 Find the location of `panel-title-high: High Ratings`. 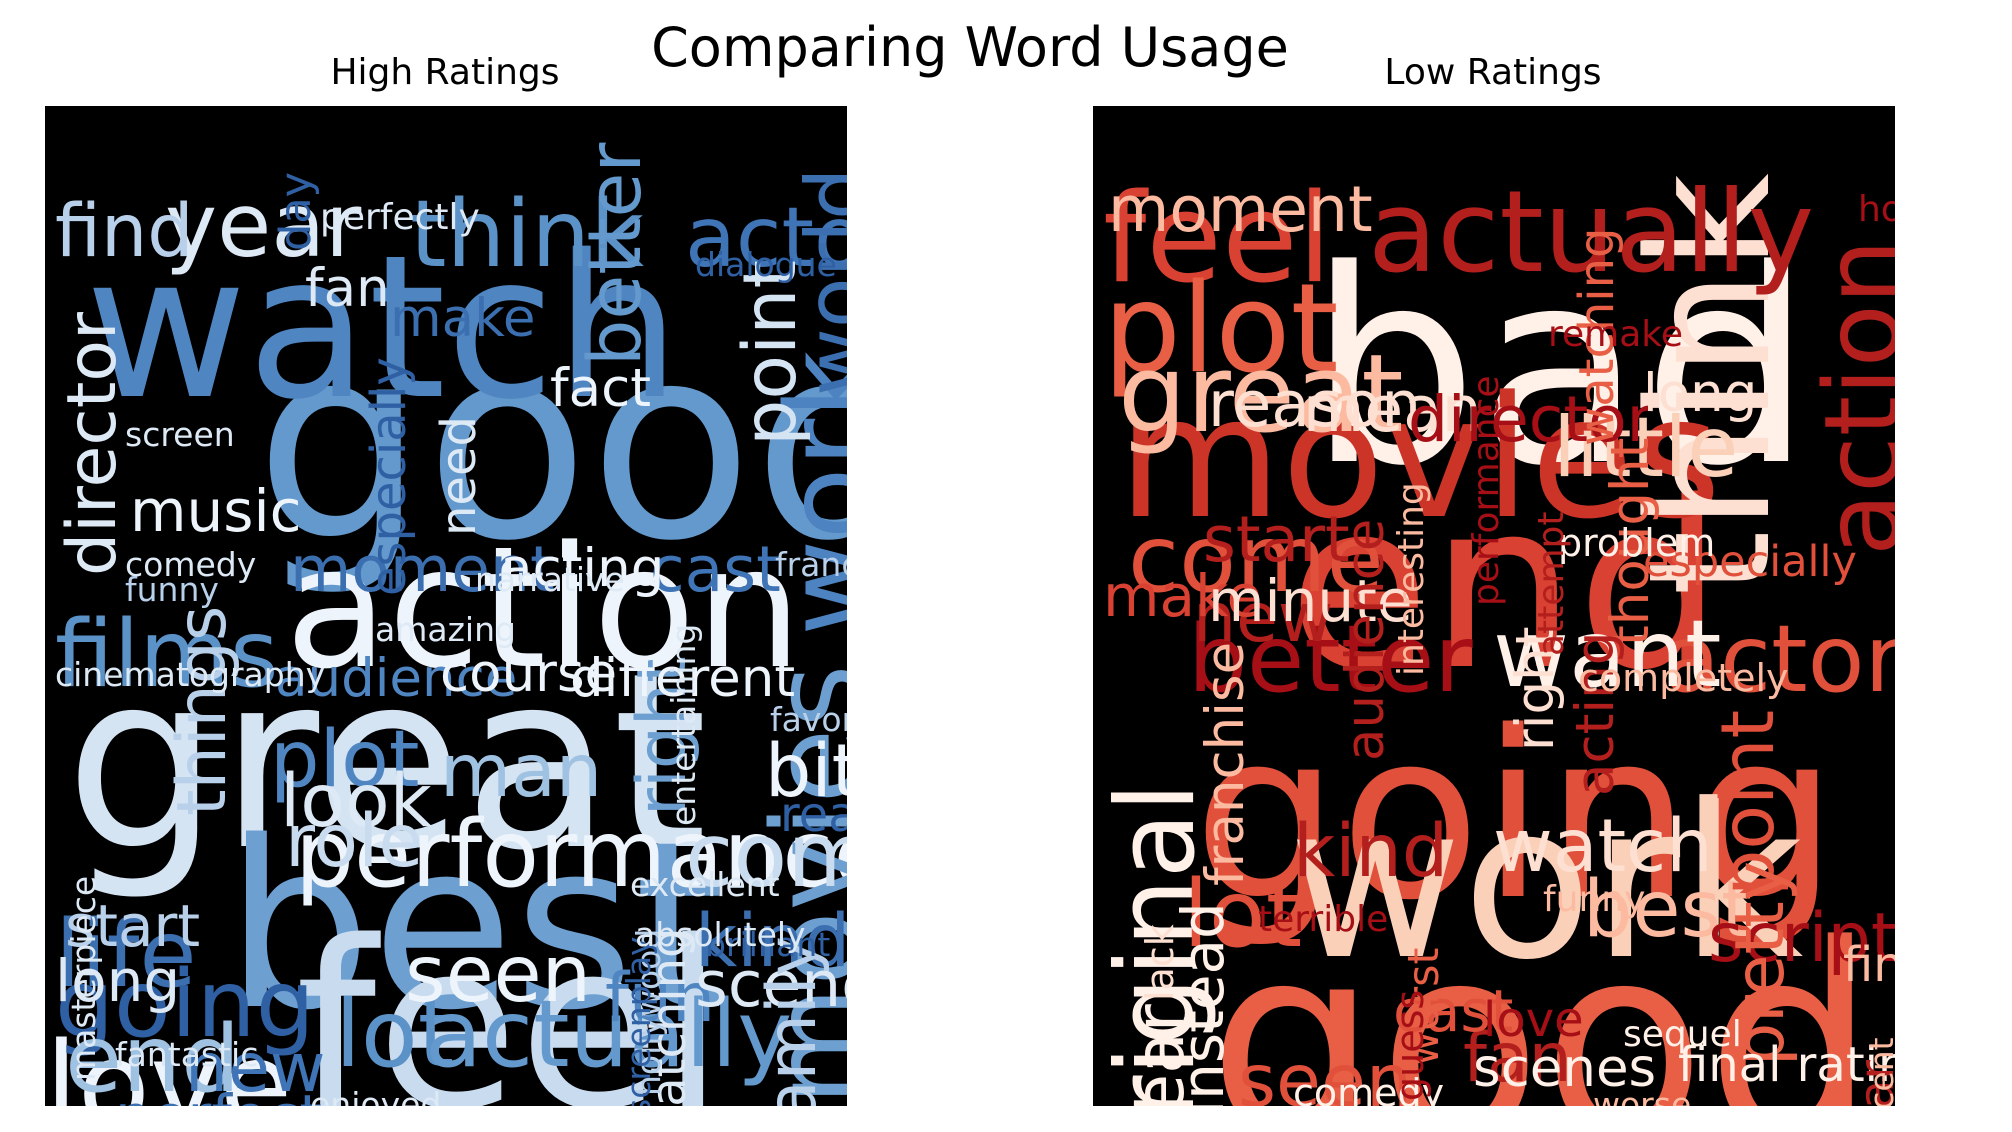

panel-title-high: High Ratings is located at coordinates (445, 72).